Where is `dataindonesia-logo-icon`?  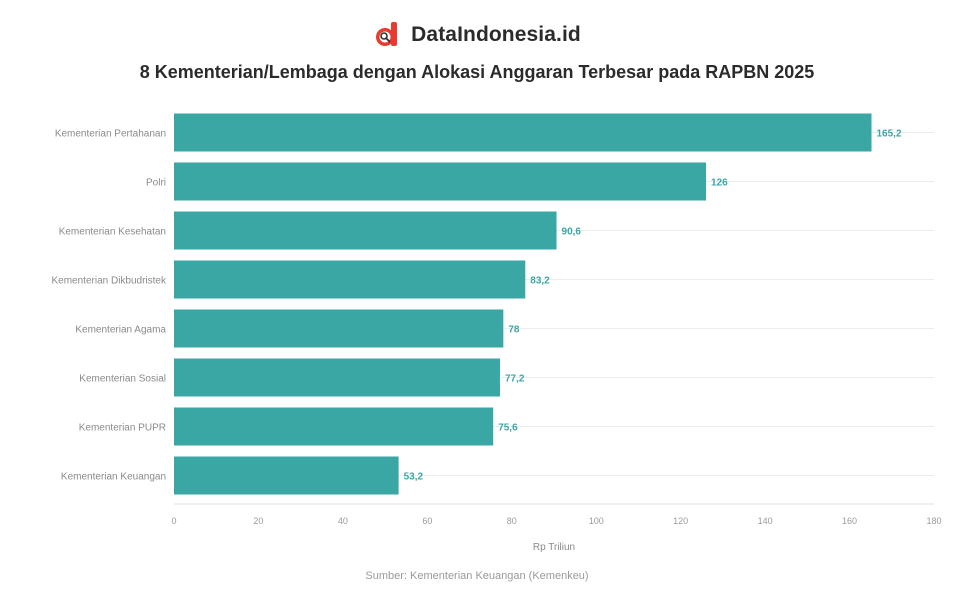 dataindonesia-logo-icon is located at coordinates (387, 34).